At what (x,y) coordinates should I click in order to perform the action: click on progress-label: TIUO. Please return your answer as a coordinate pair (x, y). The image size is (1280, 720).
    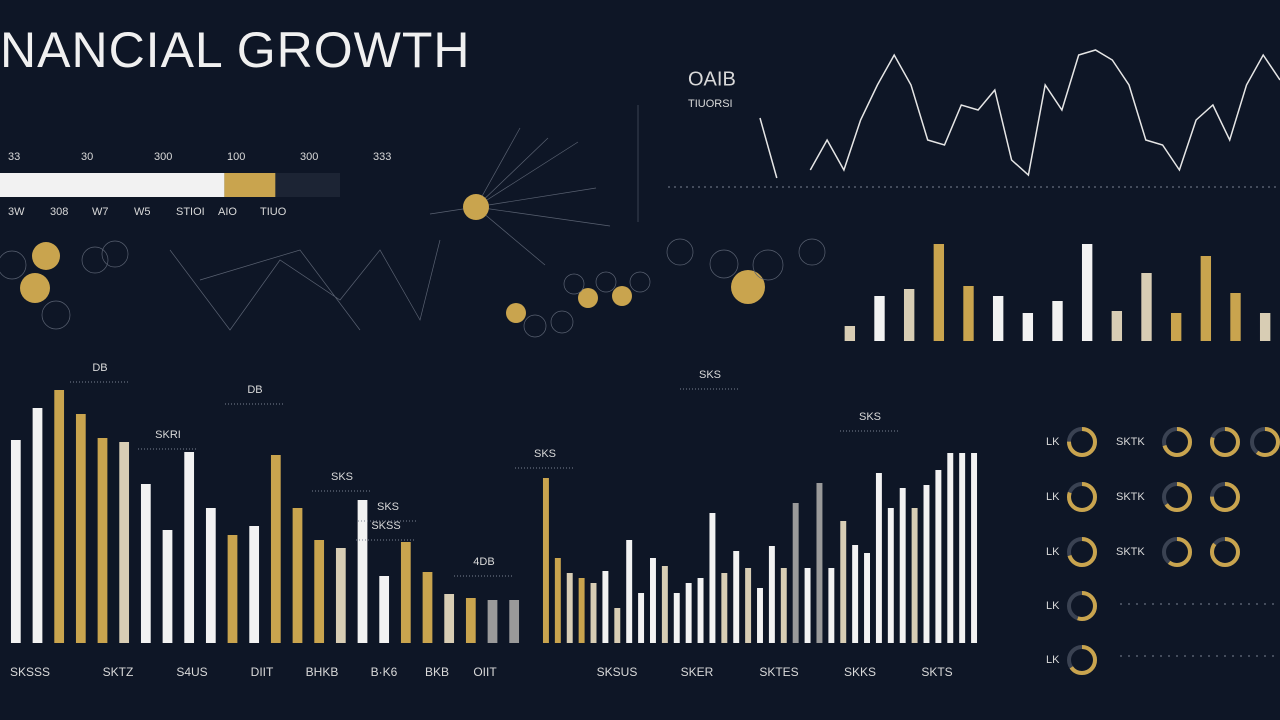
    Looking at the image, I should click on (273, 212).